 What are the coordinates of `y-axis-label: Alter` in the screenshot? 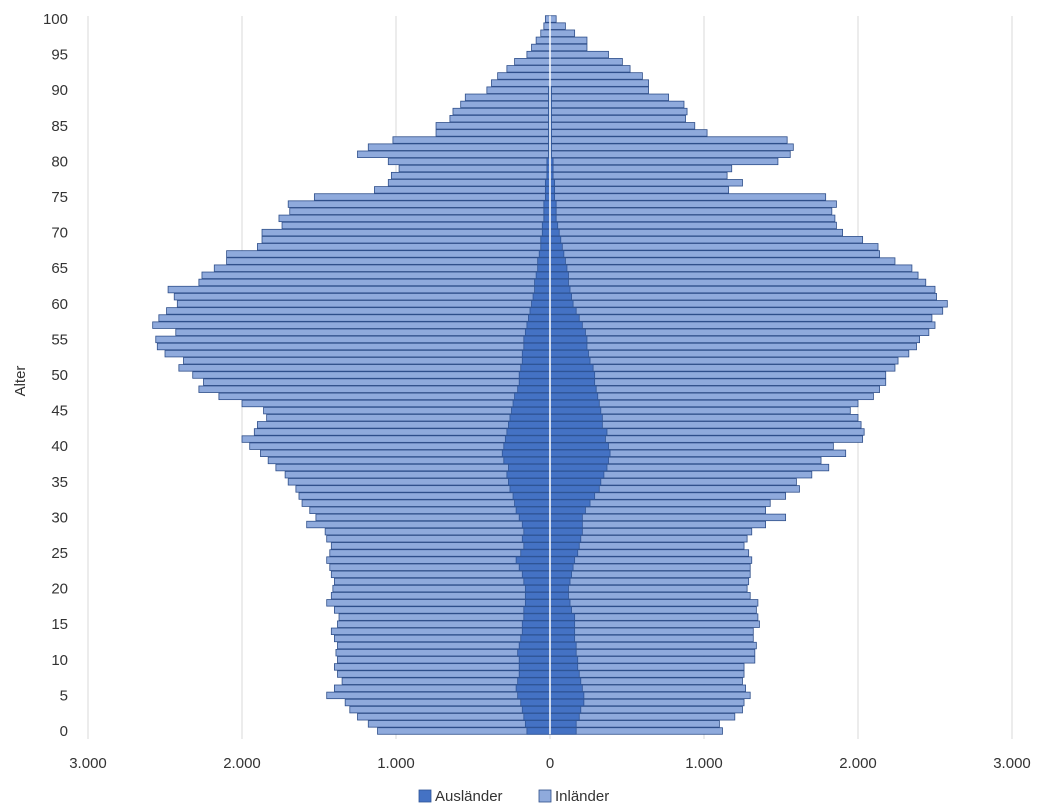 It's located at (20, 381).